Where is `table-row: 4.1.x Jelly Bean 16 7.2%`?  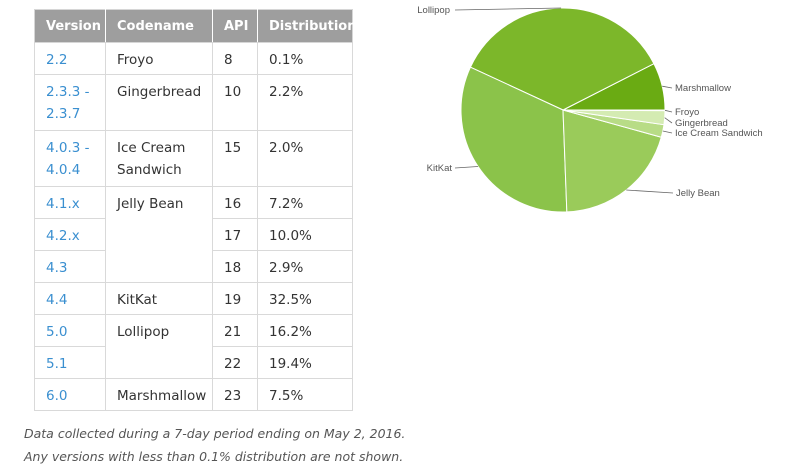
table-row: 4.1.x Jelly Bean 16 7.2% is located at coordinates (193, 234).